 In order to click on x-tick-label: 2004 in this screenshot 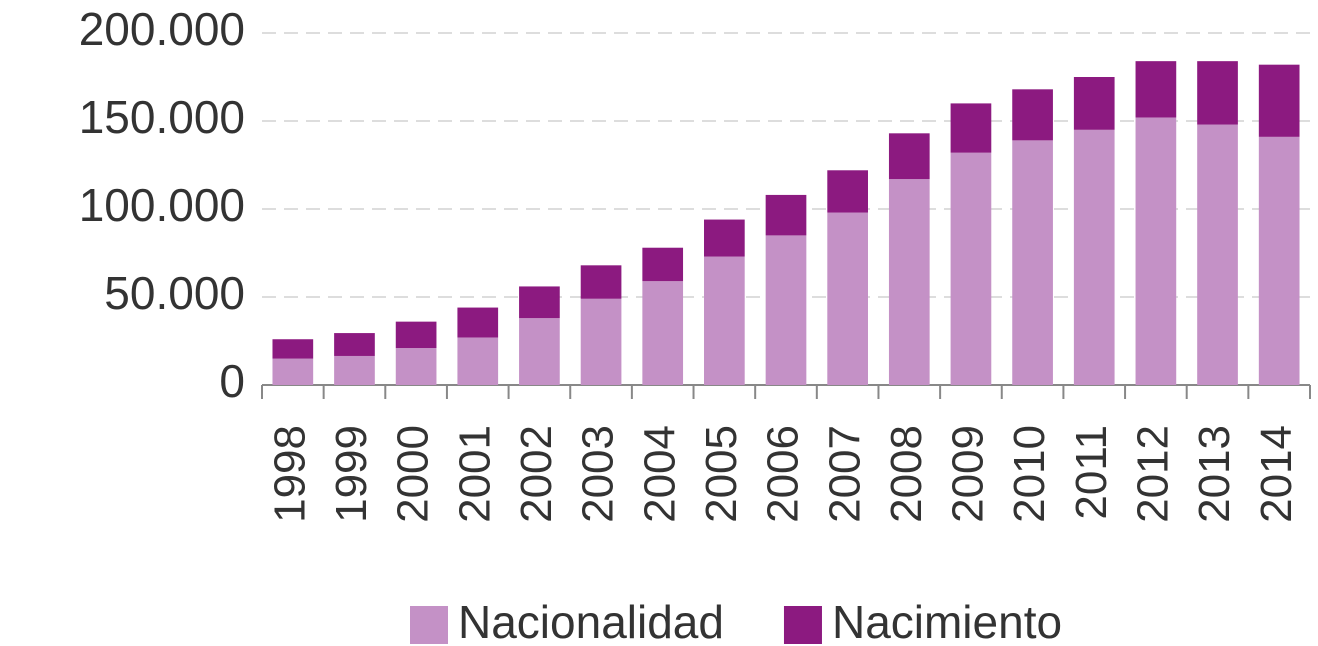, I will do `click(659, 474)`.